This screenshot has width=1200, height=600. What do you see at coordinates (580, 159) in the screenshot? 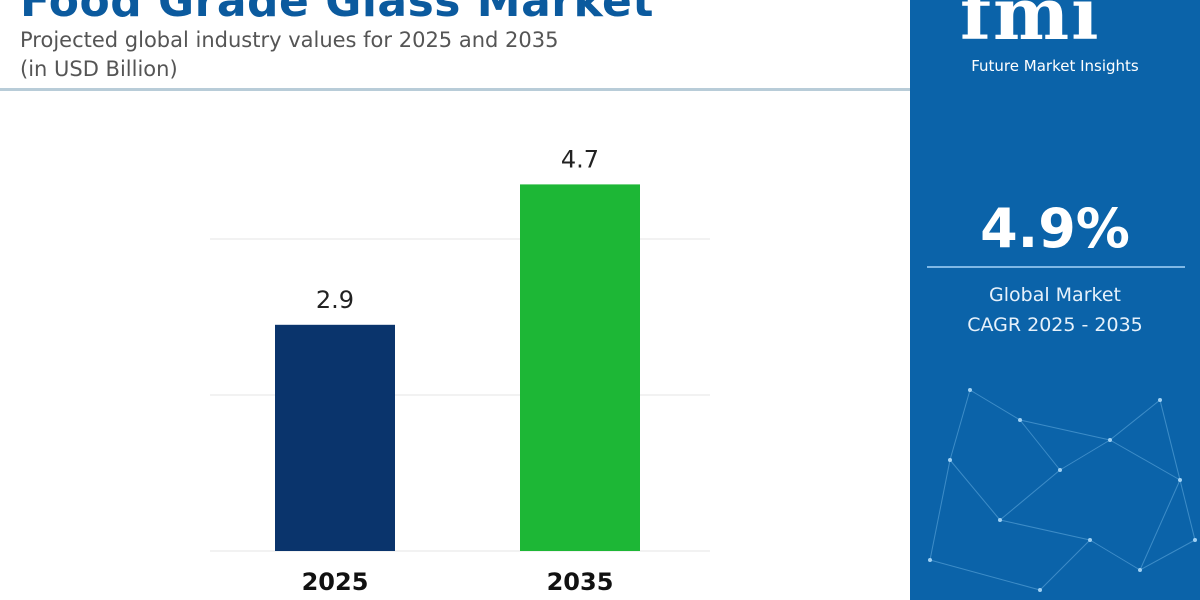
I see `data-label-2035: 4.7` at bounding box center [580, 159].